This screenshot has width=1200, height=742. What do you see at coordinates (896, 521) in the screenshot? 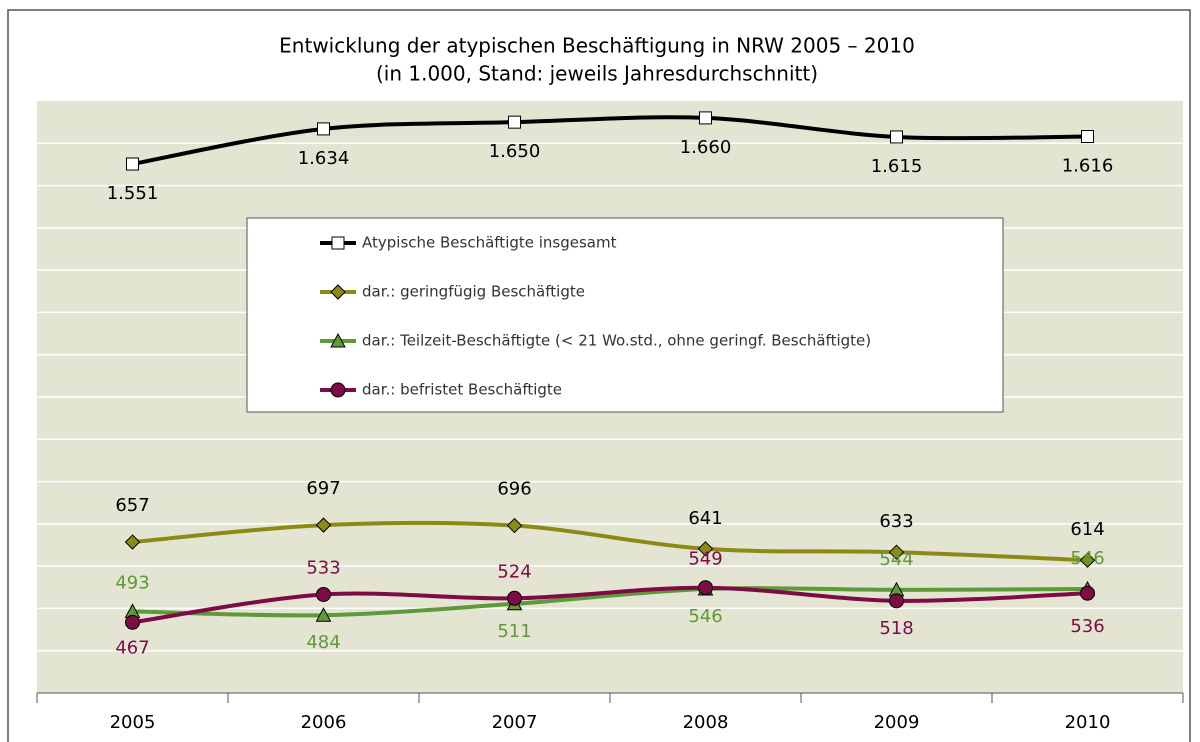
I see `data-label: 633` at bounding box center [896, 521].